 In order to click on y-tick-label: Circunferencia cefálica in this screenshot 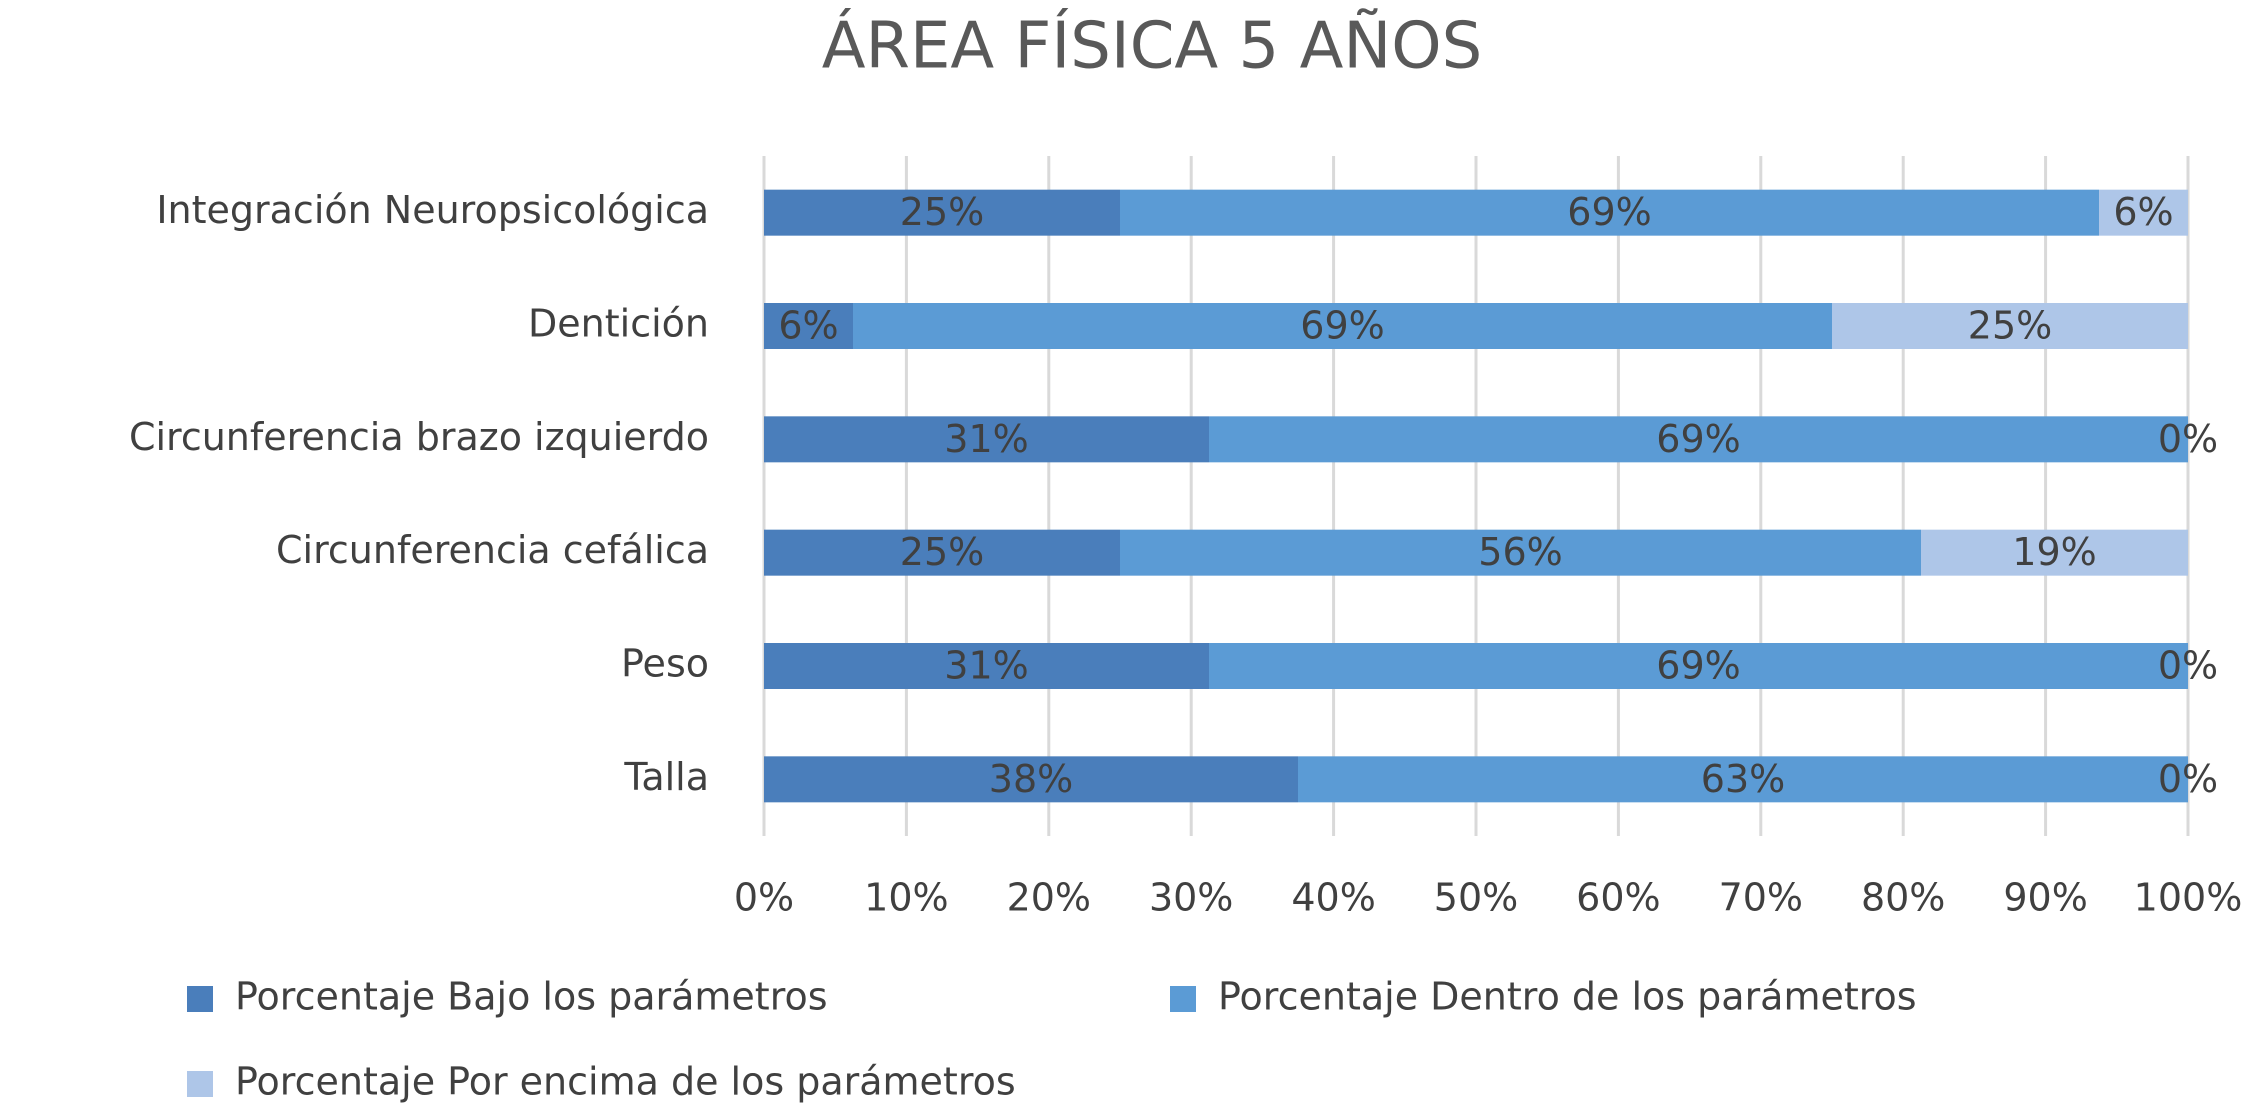, I will do `click(492, 550)`.